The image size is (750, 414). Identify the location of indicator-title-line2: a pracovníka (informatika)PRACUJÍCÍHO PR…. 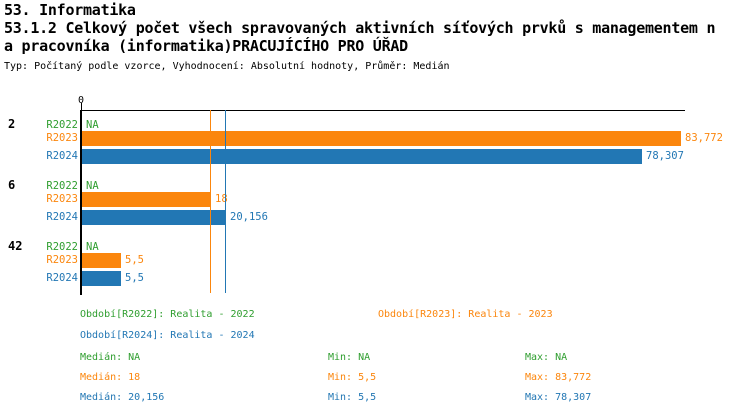
(206, 46).